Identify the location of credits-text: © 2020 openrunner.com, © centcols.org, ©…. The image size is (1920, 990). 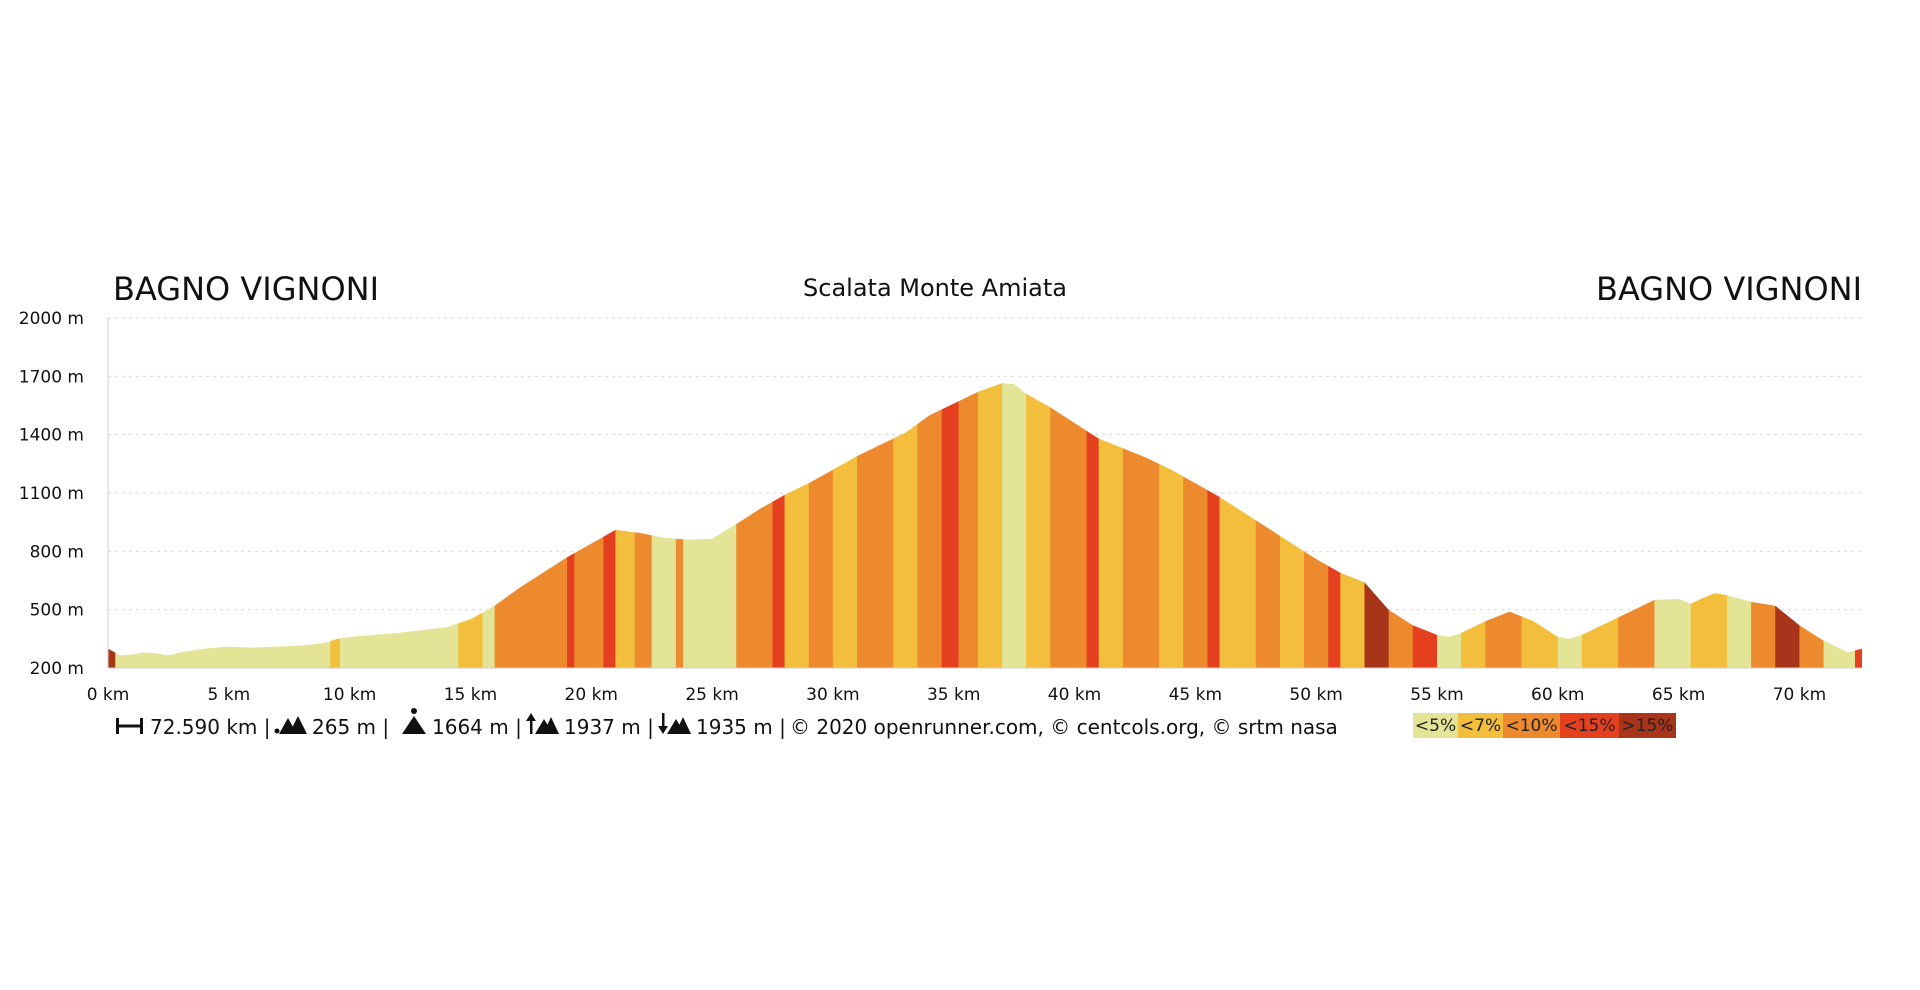
(1064, 727).